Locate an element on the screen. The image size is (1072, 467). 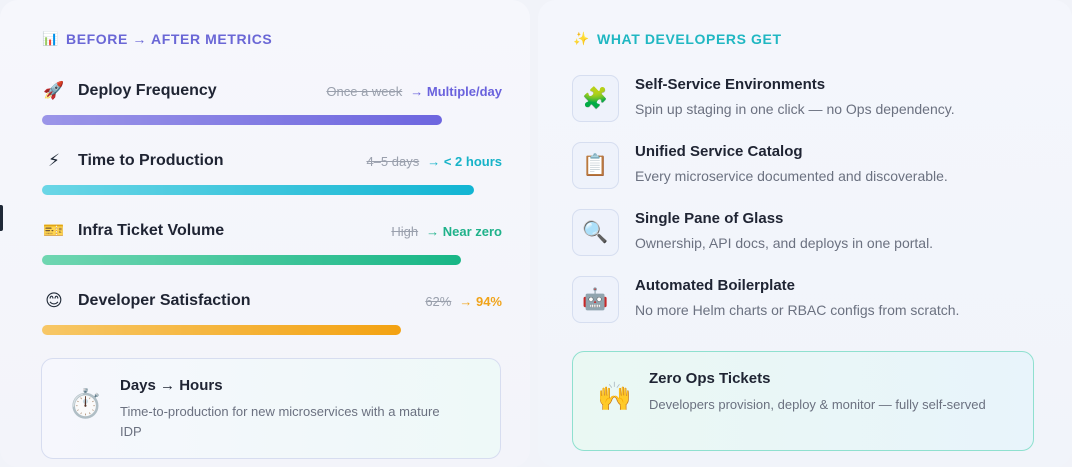
smile-icon: 😊 is located at coordinates (54, 300).